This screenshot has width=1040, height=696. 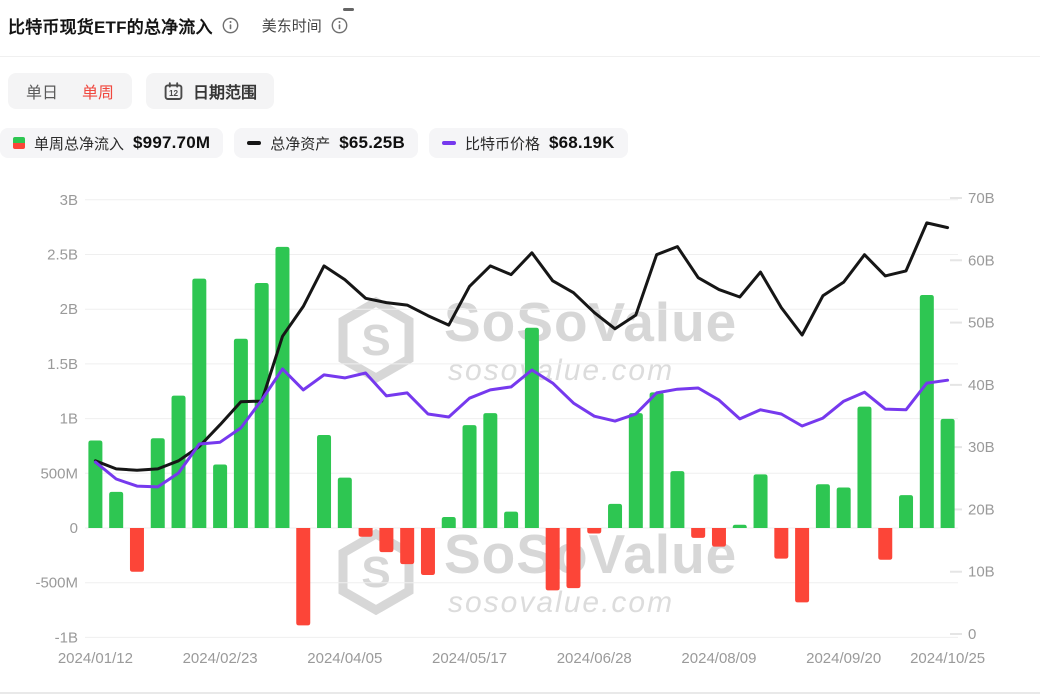 What do you see at coordinates (981, 260) in the screenshot?
I see `right-axis-label: 60B` at bounding box center [981, 260].